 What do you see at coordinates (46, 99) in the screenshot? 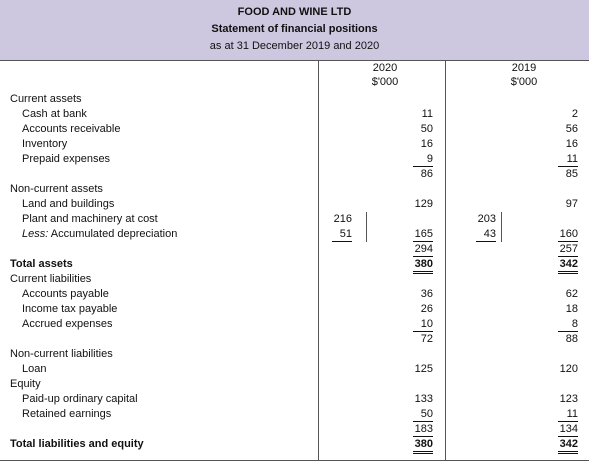
I see `label-text: Current assets` at bounding box center [46, 99].